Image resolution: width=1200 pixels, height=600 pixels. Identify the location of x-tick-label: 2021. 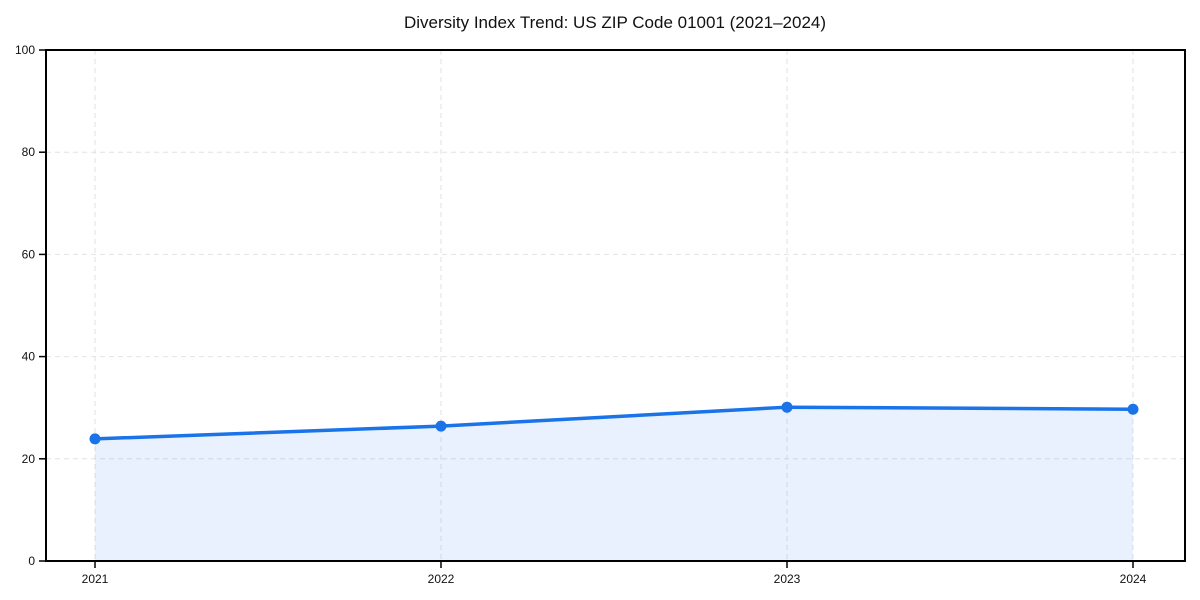
(95, 579).